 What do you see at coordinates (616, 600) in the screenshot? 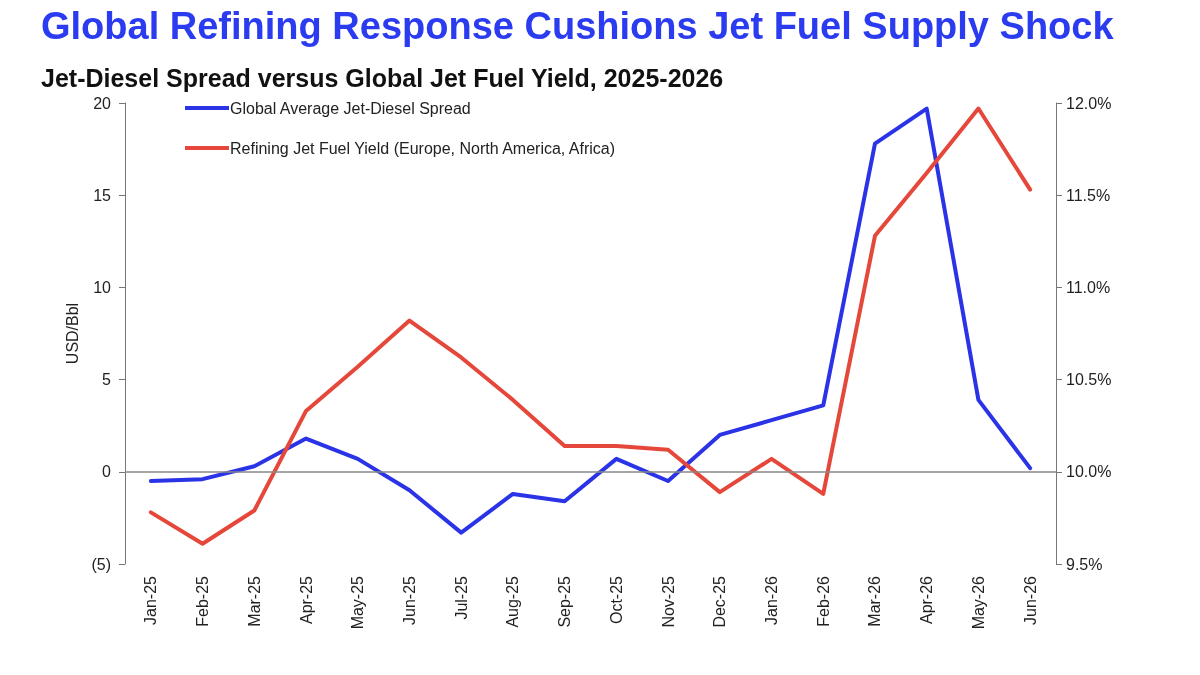
I see `x-tick-label: Oct-25` at bounding box center [616, 600].